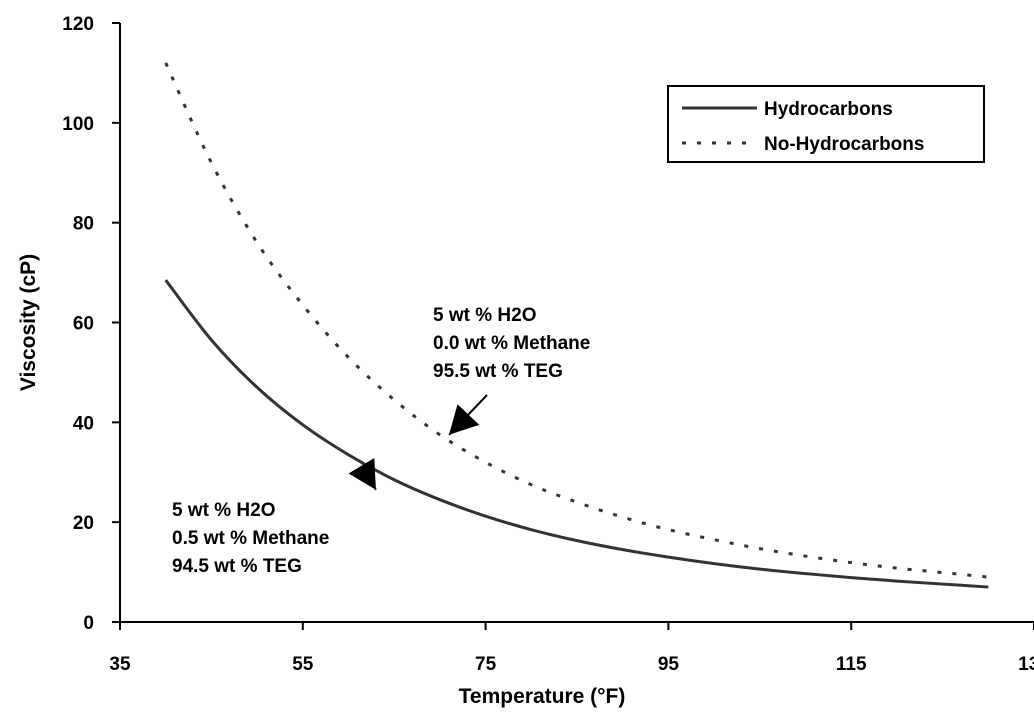 This screenshot has height=715, width=1034. I want to click on annotation-no-hydrocarbons-composition: 5 wt % H2O 0.0 wt % Methane 95.5 wt % TEG, so click(511, 370).